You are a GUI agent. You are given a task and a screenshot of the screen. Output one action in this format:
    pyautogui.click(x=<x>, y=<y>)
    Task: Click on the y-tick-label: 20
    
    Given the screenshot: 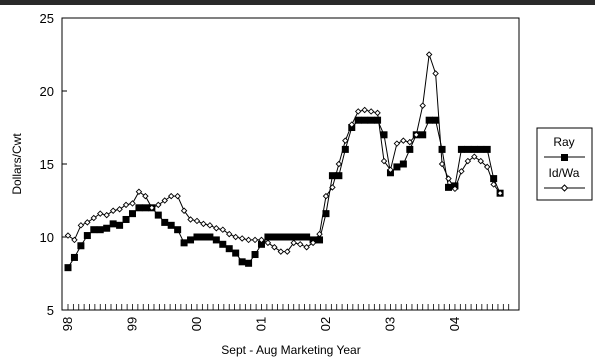 What is the action you would take?
    pyautogui.click(x=47, y=91)
    